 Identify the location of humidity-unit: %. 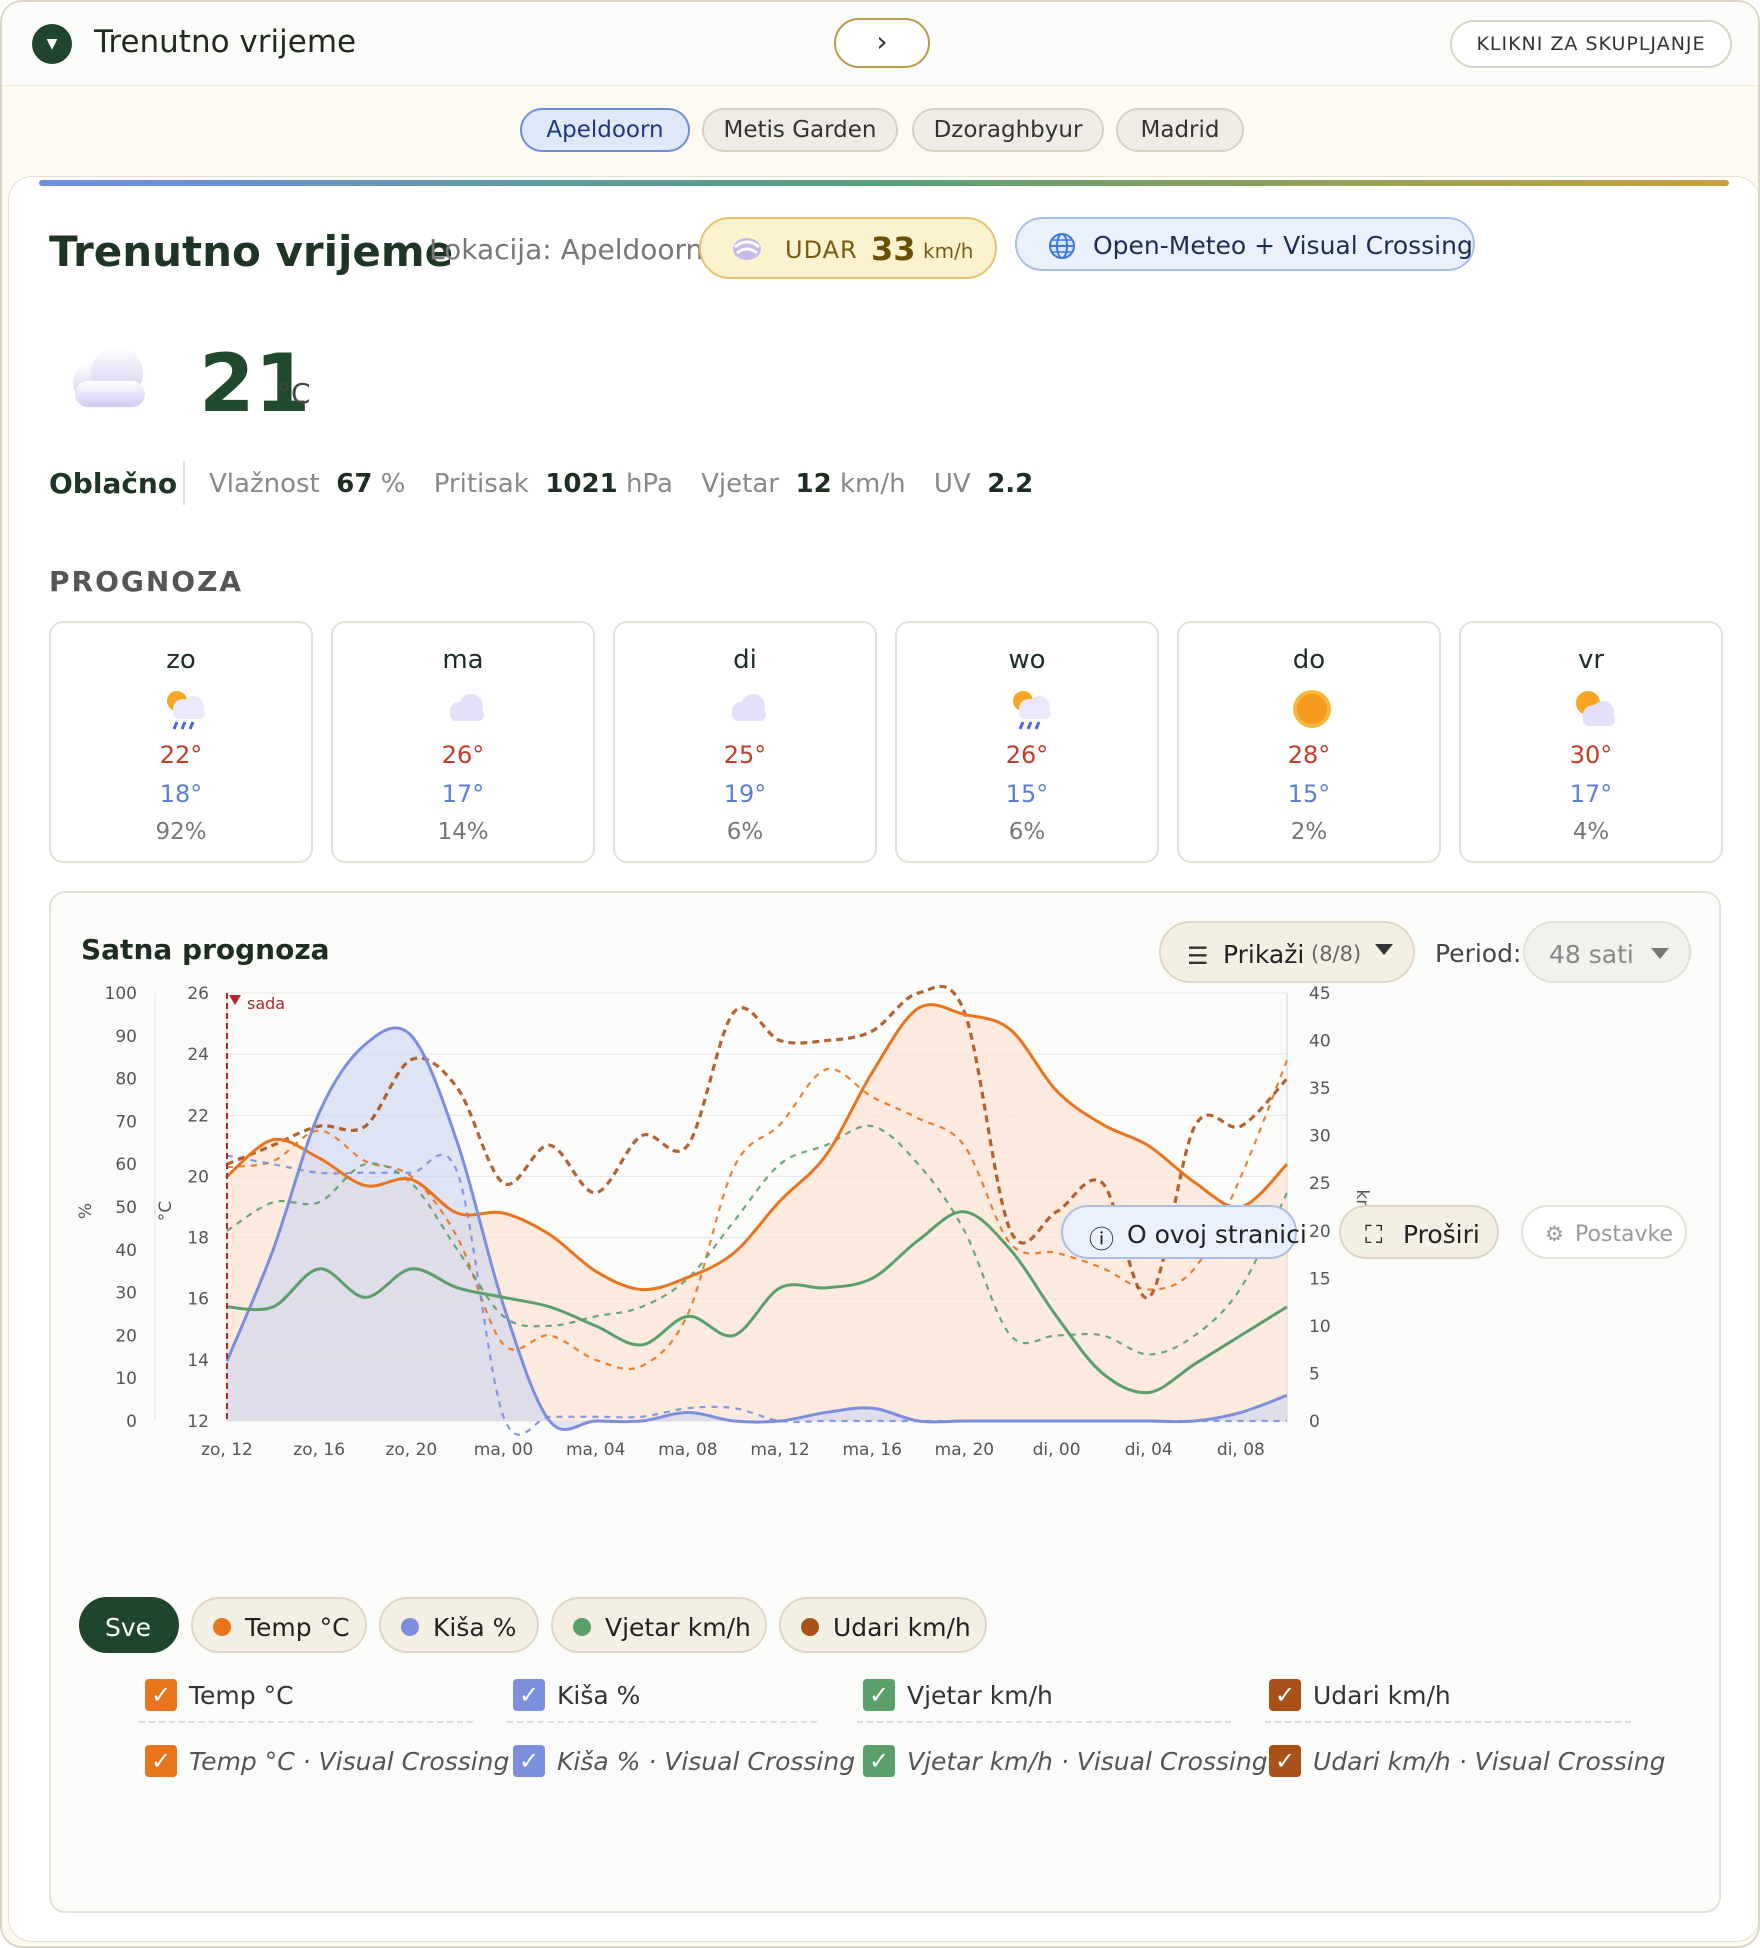
(393, 484).